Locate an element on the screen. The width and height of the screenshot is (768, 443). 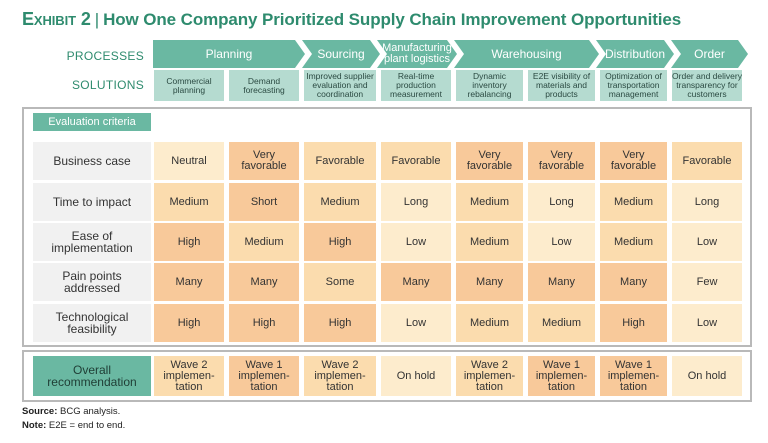
rating-cell: Short is located at coordinates (264, 202).